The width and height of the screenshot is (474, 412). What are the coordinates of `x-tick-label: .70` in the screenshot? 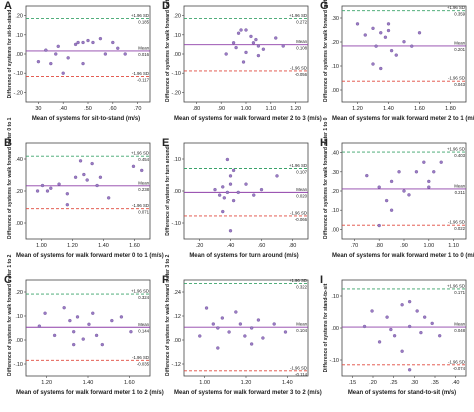 It's located at (138, 109).